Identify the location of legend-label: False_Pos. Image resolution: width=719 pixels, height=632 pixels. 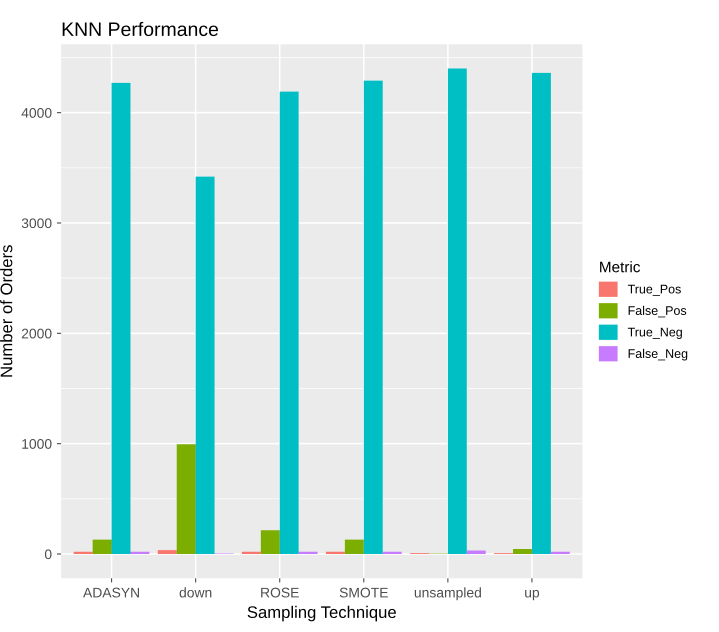
(657, 312).